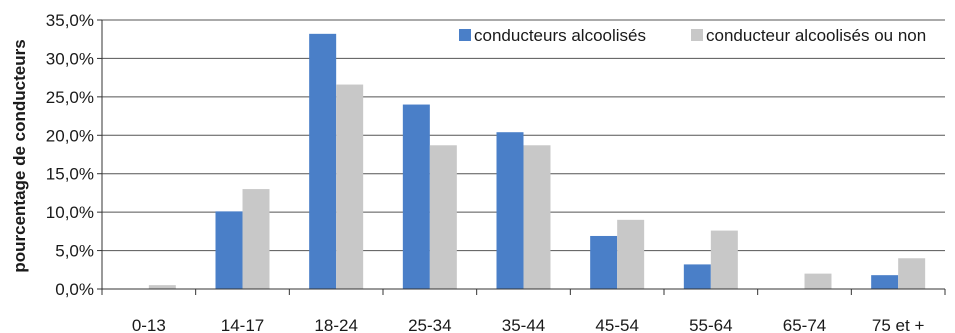 The height and width of the screenshot is (333, 955). What do you see at coordinates (616, 324) in the screenshot?
I see `x-category-label: 45-54` at bounding box center [616, 324].